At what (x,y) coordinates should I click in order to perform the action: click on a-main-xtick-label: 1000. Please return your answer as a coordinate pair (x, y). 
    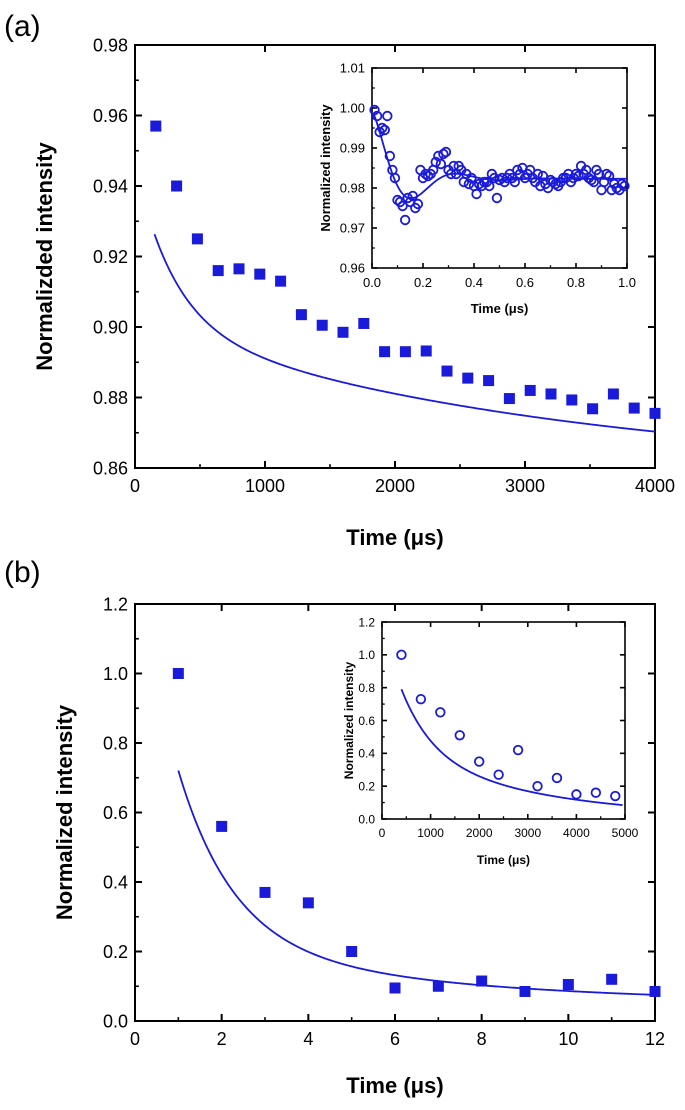
    Looking at the image, I should click on (265, 486).